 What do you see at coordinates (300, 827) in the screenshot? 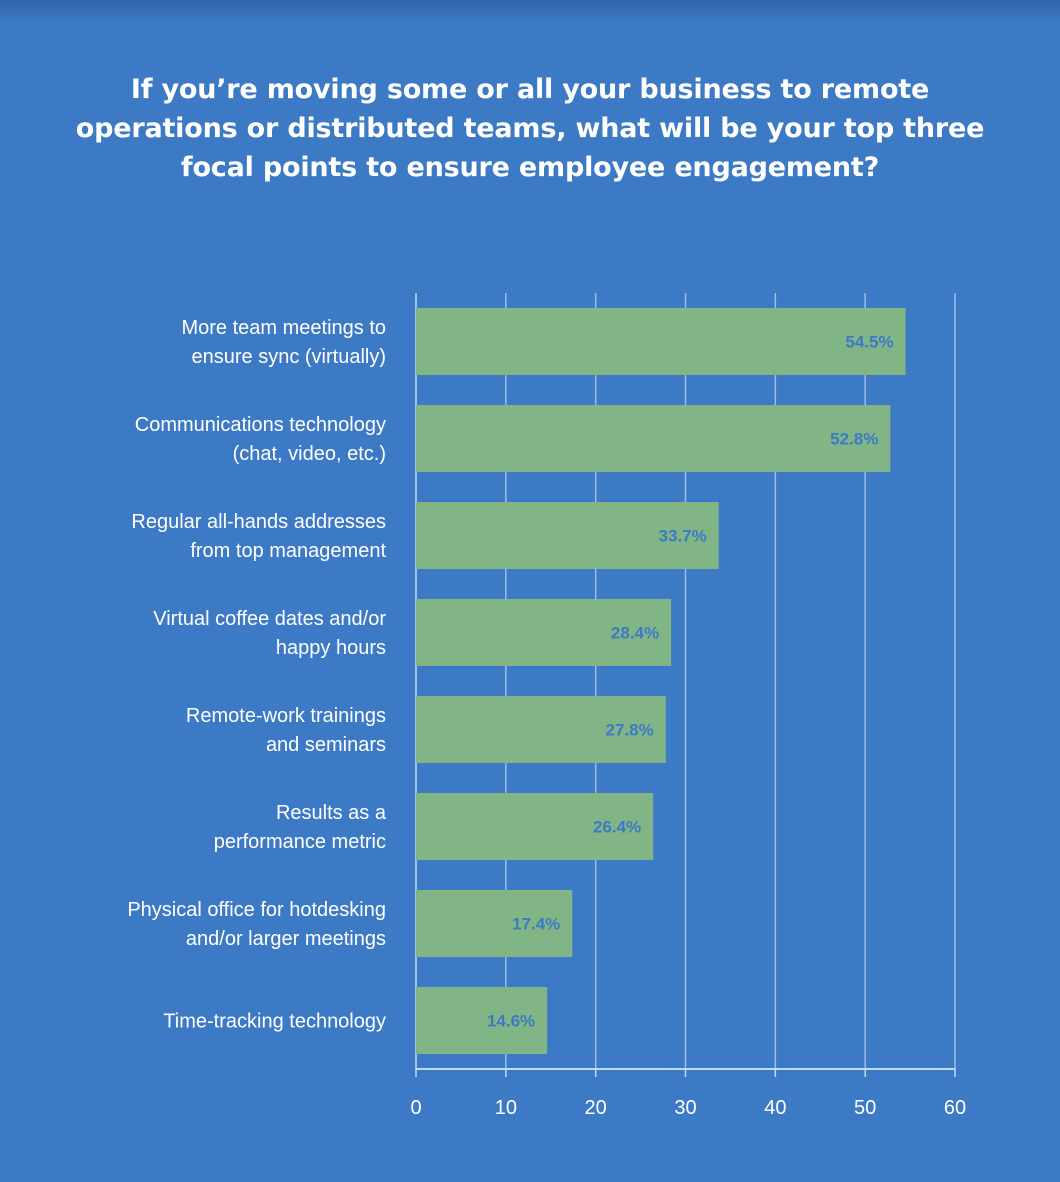
I see `category-label: Results as a performance metric` at bounding box center [300, 827].